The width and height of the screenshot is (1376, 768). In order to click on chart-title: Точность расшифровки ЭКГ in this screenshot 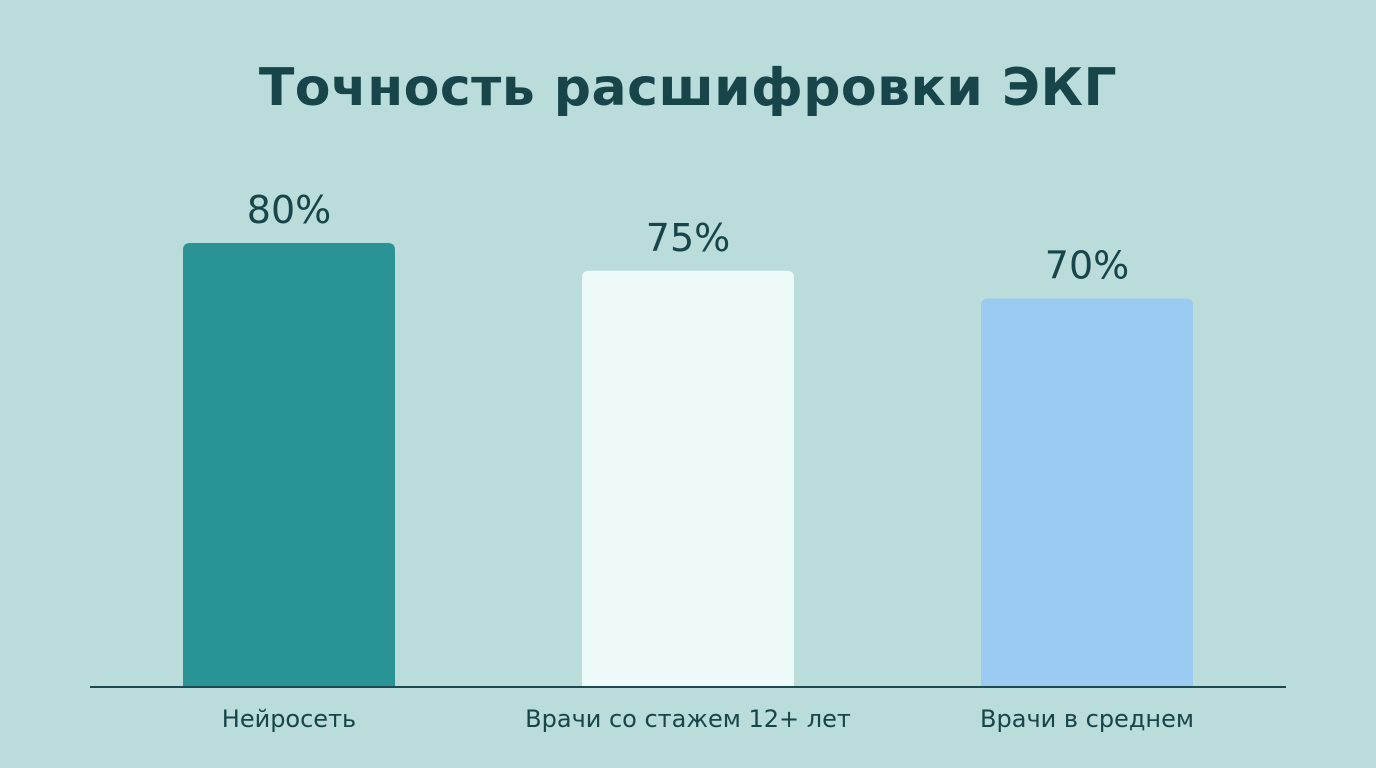, I will do `click(688, 88)`.